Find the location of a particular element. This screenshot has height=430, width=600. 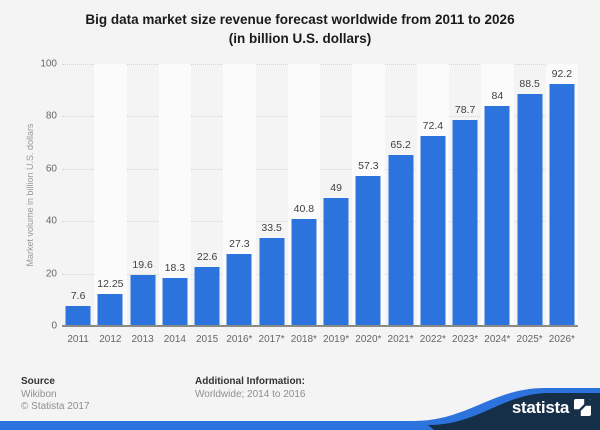

x-axis-line is located at coordinates (320, 326).